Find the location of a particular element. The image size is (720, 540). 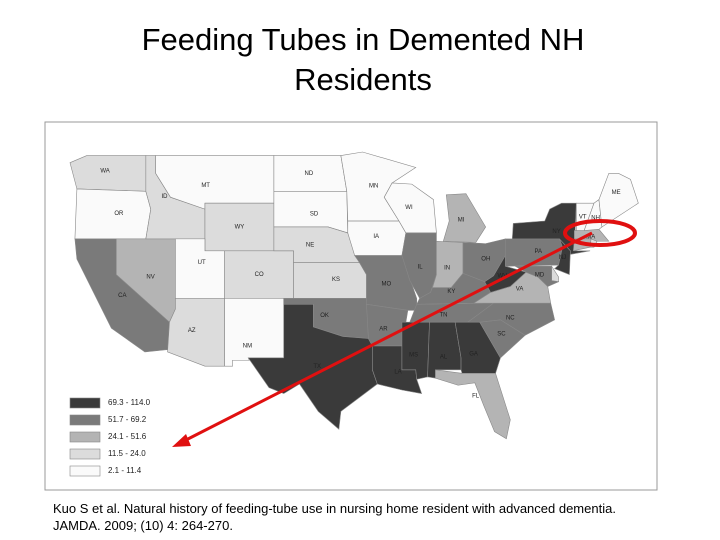

state-label: KS is located at coordinates (336, 280).